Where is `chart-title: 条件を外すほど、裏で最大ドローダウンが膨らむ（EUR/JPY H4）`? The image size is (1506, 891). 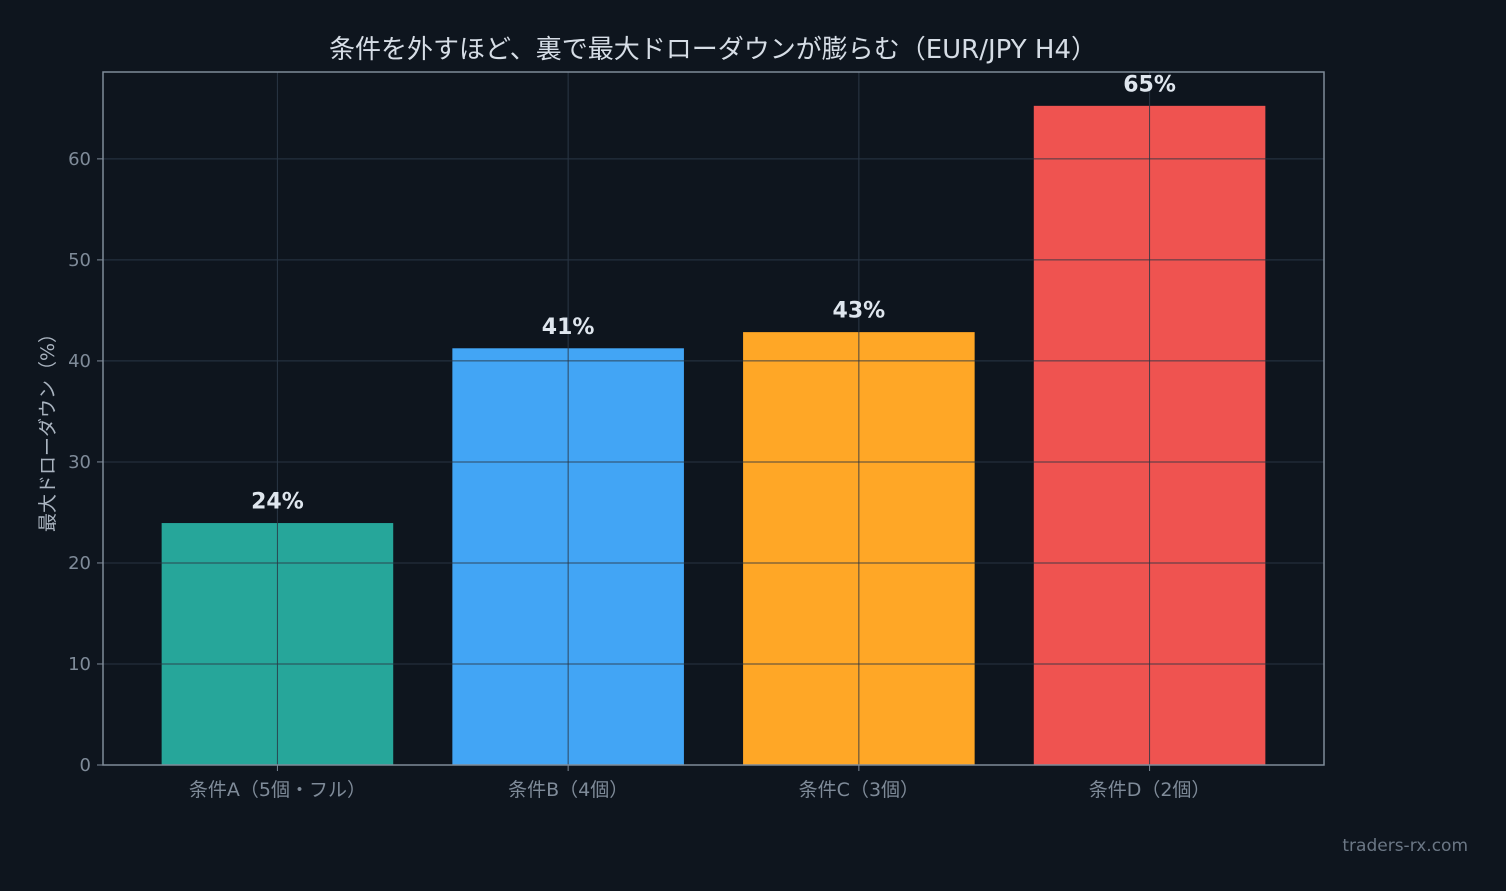
chart-title: 条件を外すほど、裏で最大ドローダウンが膨らむ（EUR/JPY H4） is located at coordinates (713, 50).